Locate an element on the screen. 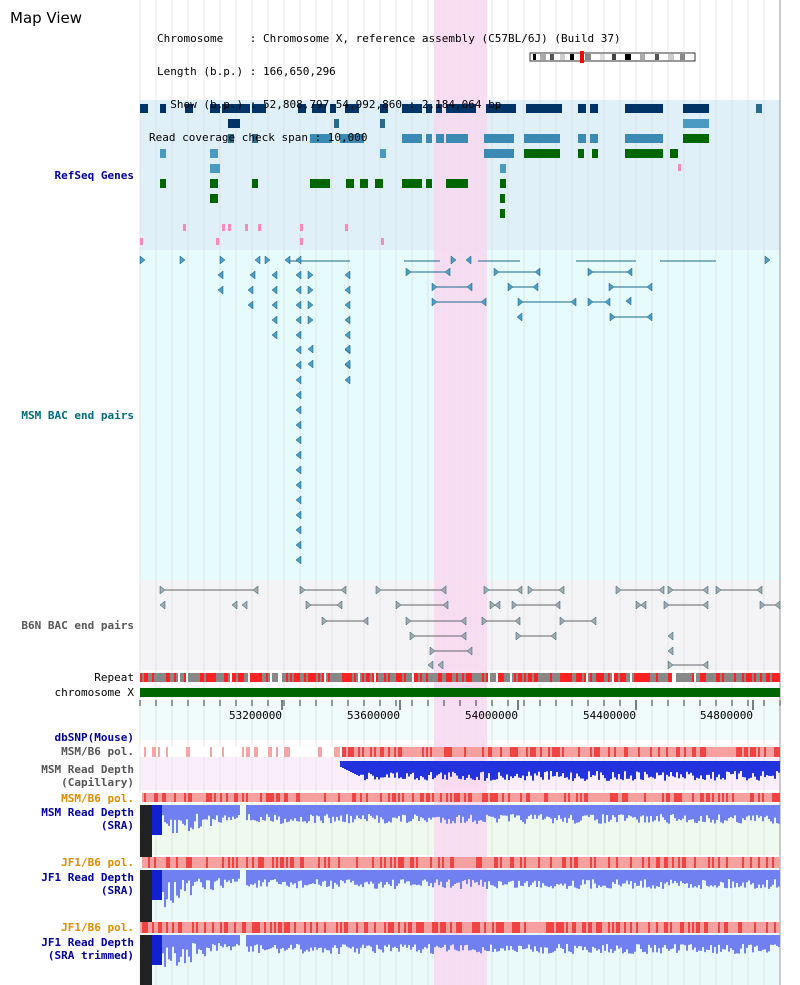 The width and height of the screenshot is (800, 985). track-label-msm-bac: MSM BAC end pairs is located at coordinates (77, 415).